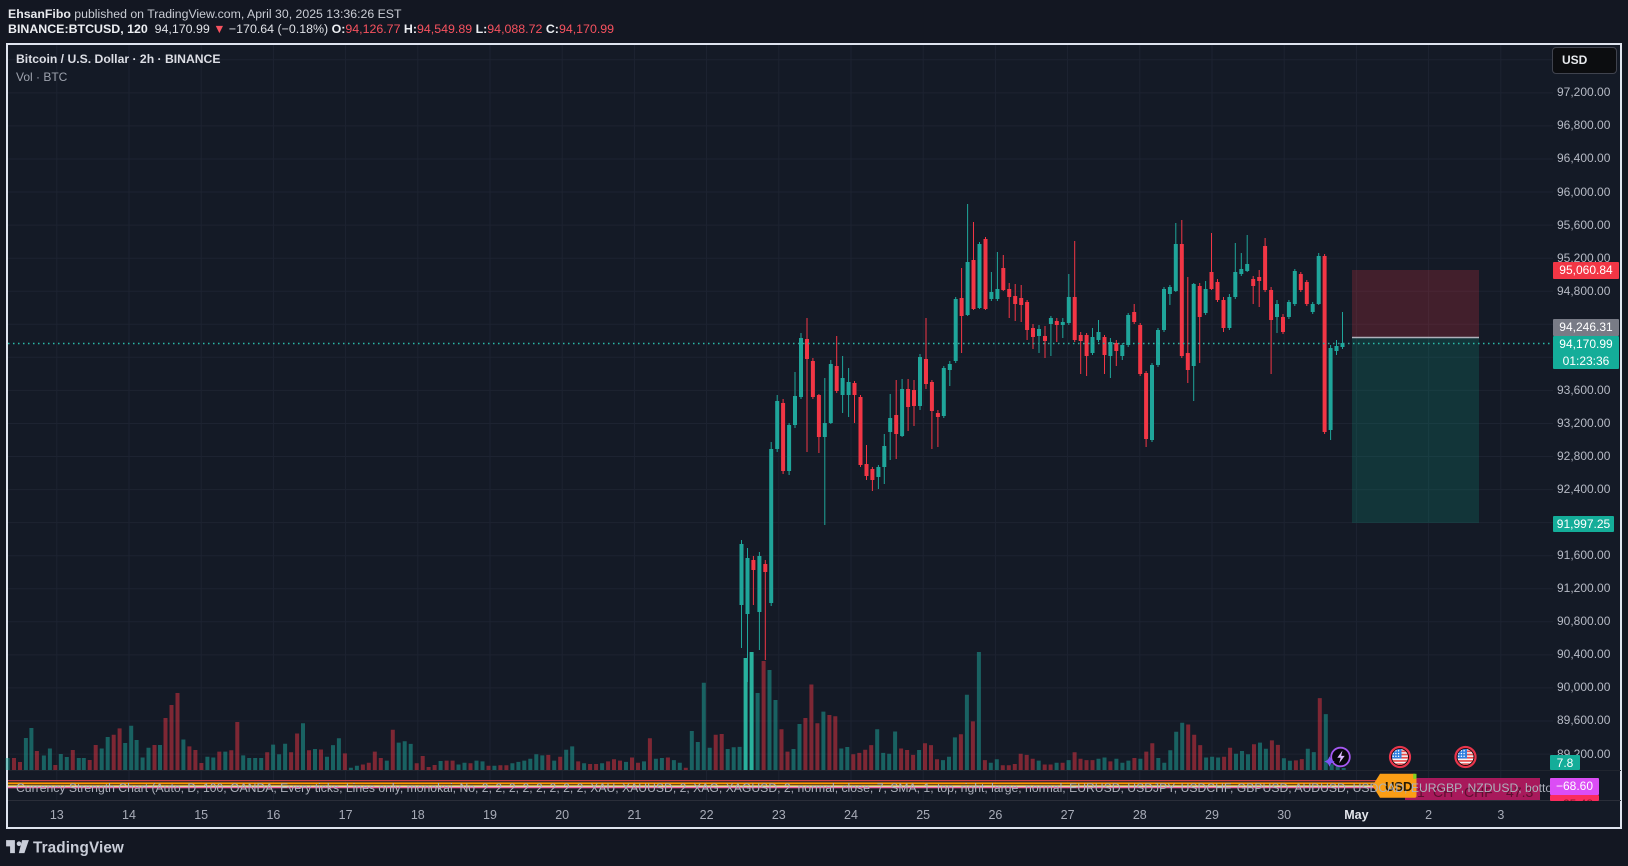  I want to click on svg-text: USD, so click(1398, 786).